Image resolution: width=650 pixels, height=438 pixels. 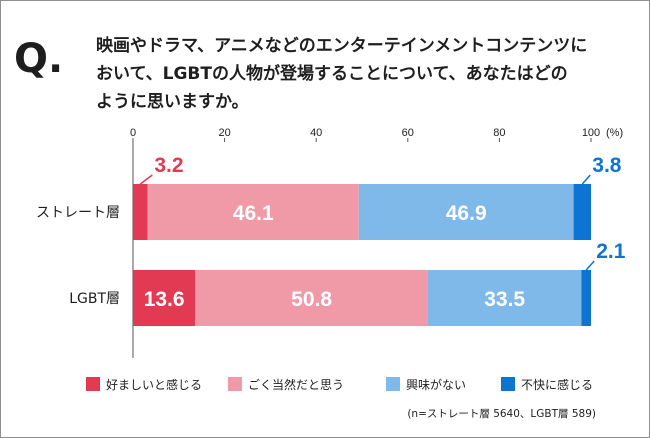 What do you see at coordinates (133, 133) in the screenshot?
I see `x-tick-label: 0` at bounding box center [133, 133].